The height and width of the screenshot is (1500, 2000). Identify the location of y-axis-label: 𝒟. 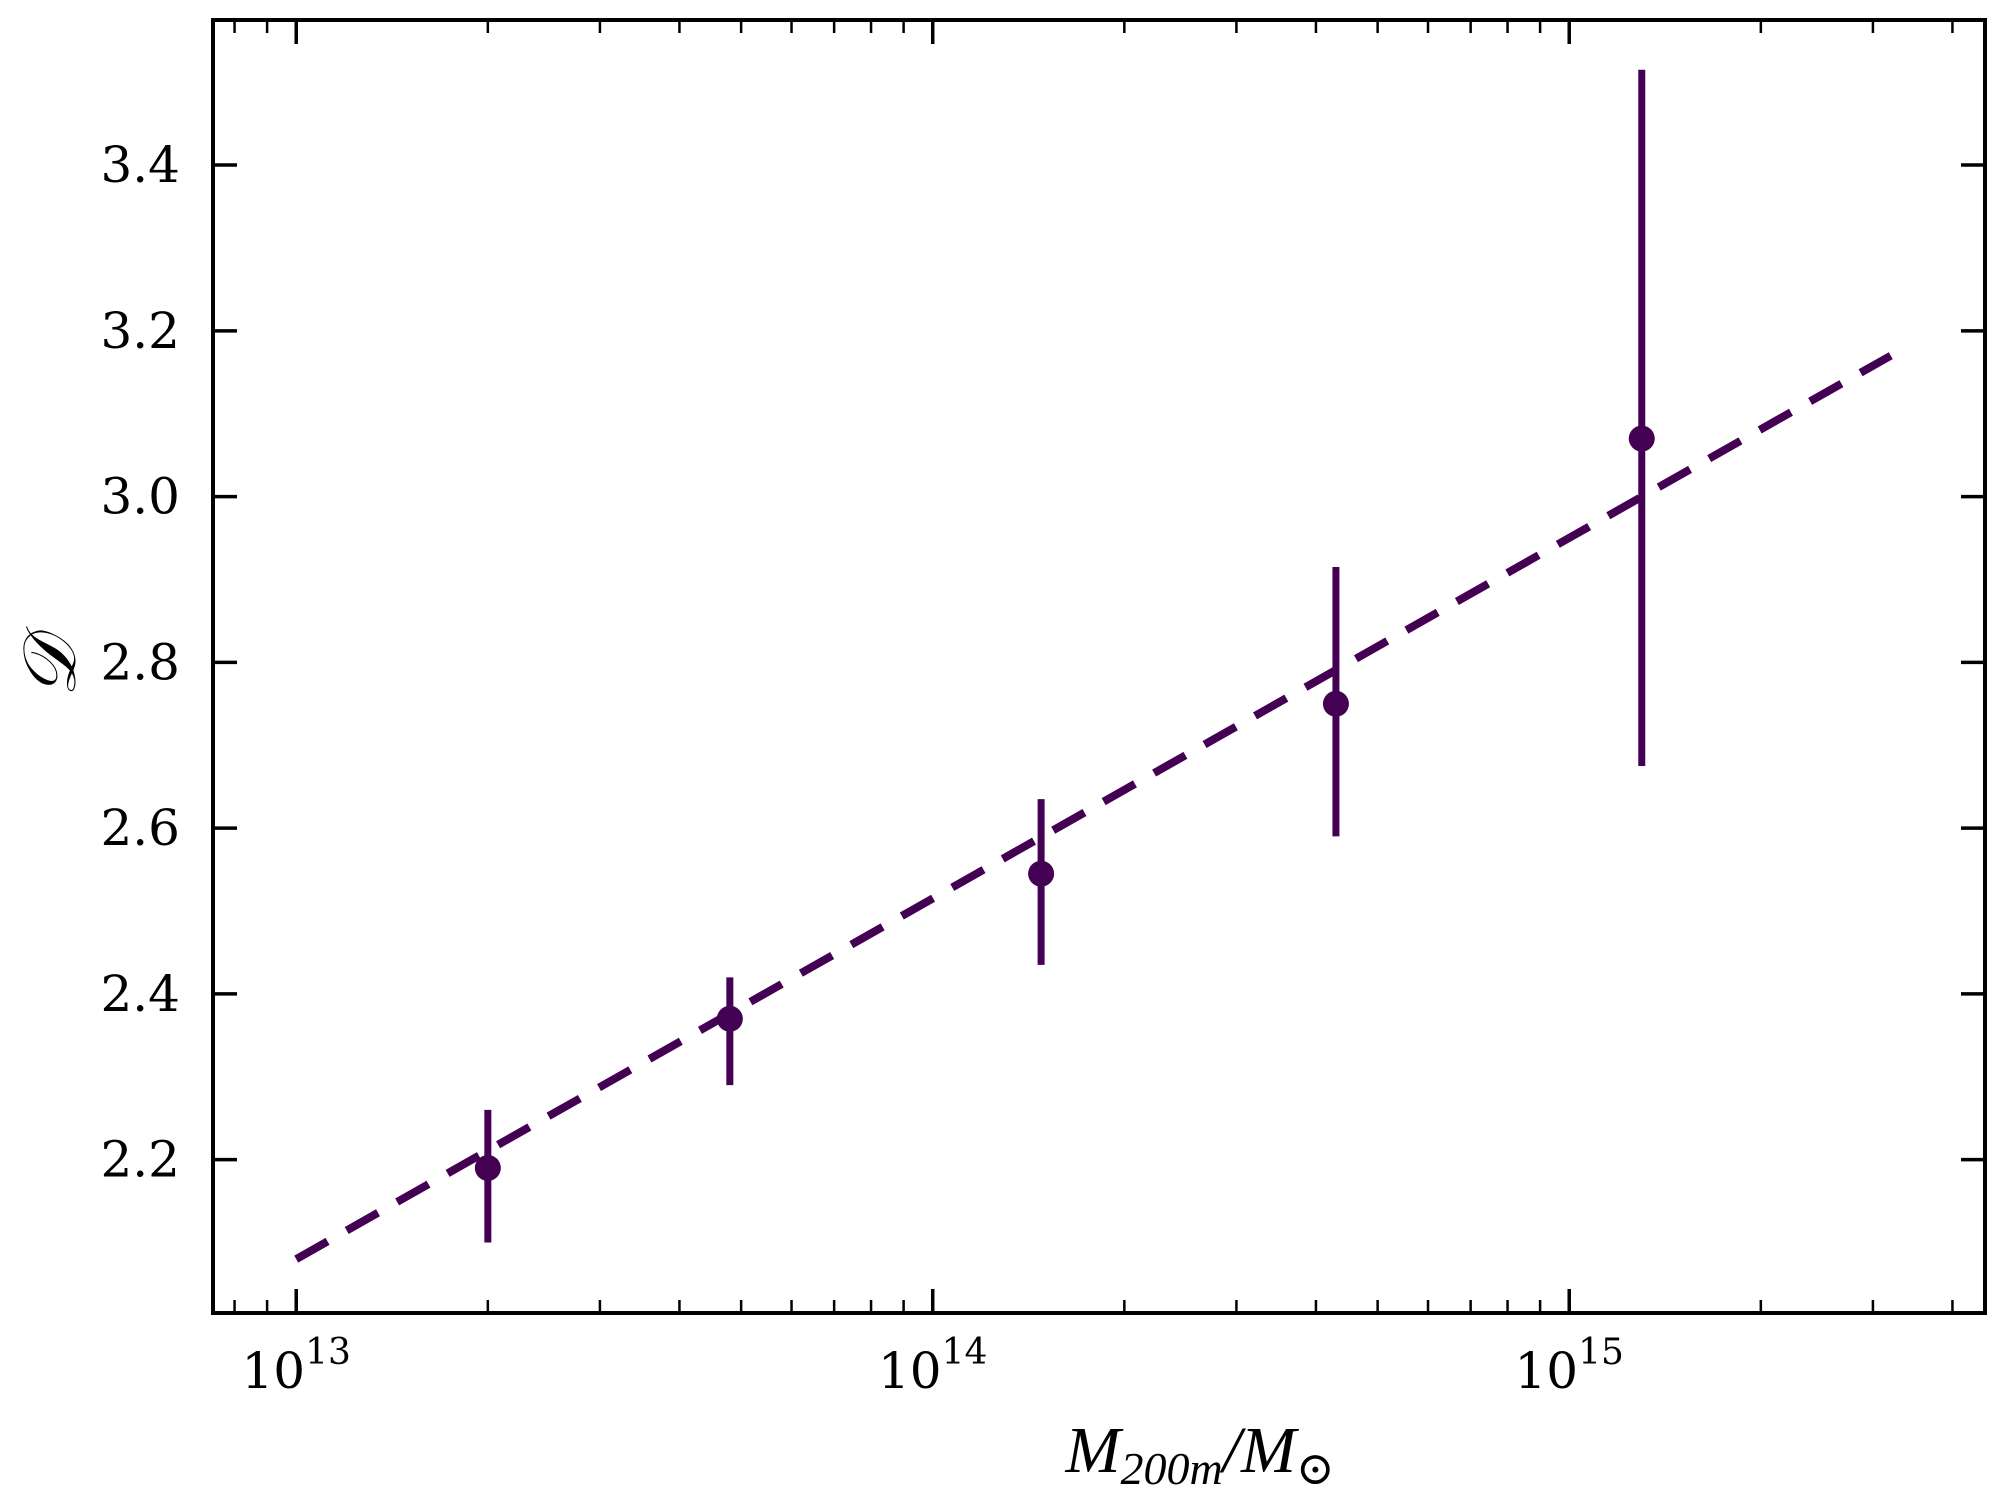
(51, 662).